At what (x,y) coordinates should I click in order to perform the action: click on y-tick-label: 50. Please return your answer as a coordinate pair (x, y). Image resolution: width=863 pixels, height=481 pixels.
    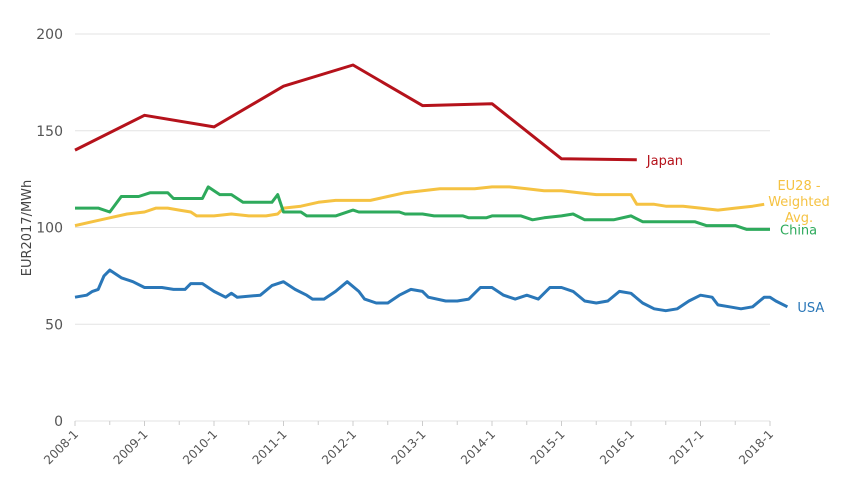
    Looking at the image, I should click on (54, 325).